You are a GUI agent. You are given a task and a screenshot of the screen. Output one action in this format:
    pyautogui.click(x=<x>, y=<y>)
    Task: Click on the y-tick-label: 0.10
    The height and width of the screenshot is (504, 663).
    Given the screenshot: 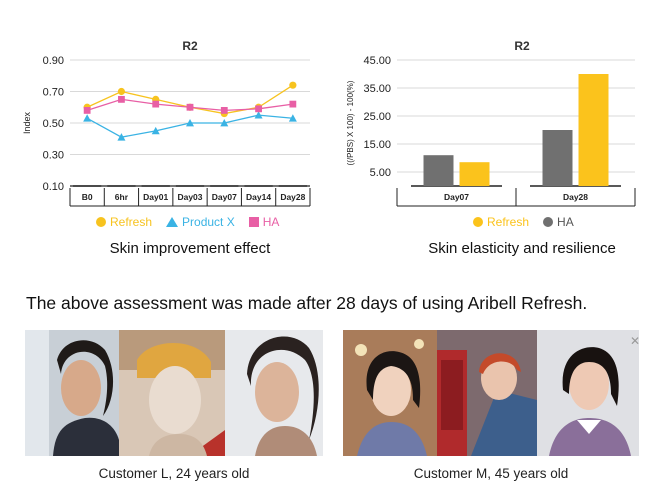 What is the action you would take?
    pyautogui.click(x=53, y=187)
    